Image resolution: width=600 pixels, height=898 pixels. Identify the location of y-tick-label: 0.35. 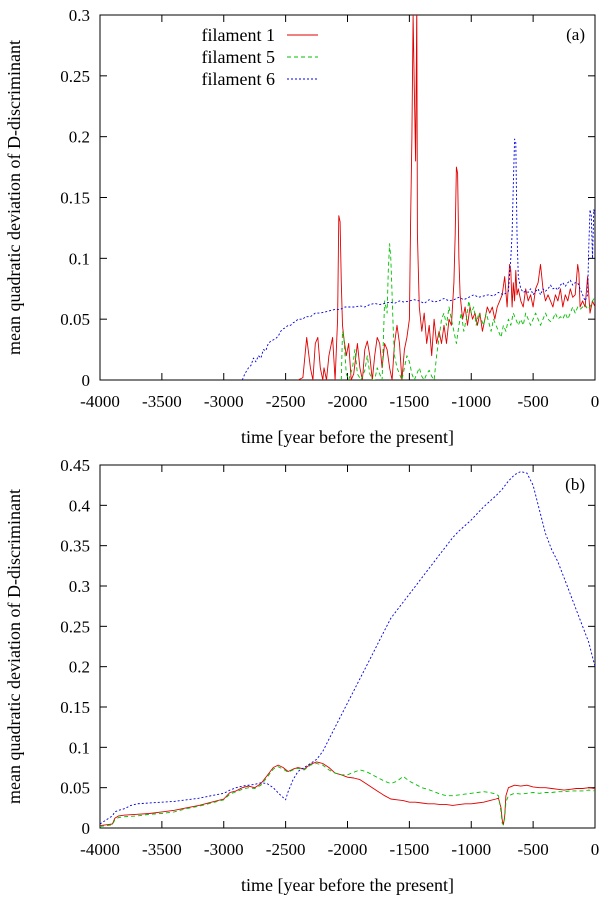
(75, 546).